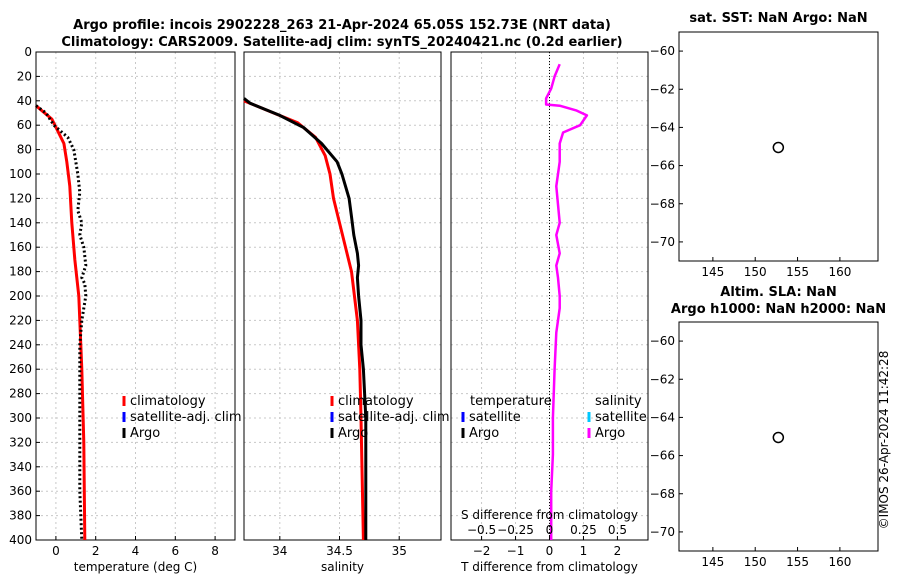 This screenshot has width=900, height=580. Describe the element at coordinates (279, 551) in the screenshot. I see `x-tick-label: 34` at that location.